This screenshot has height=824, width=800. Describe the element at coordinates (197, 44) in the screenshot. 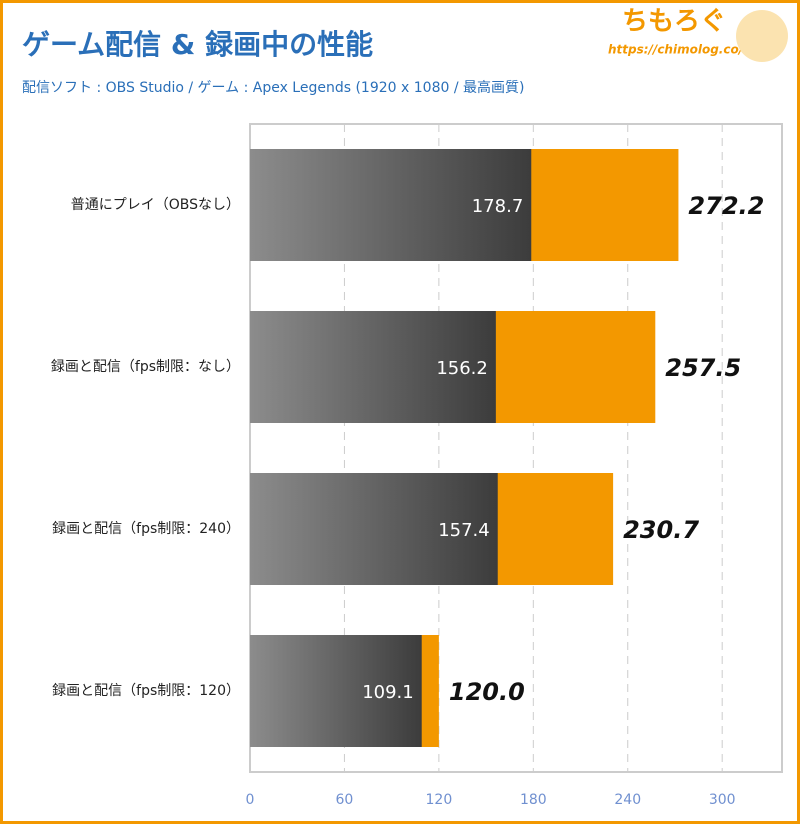

I see `chart-title: ゲーム配信 & 録画中の性能` at that location.